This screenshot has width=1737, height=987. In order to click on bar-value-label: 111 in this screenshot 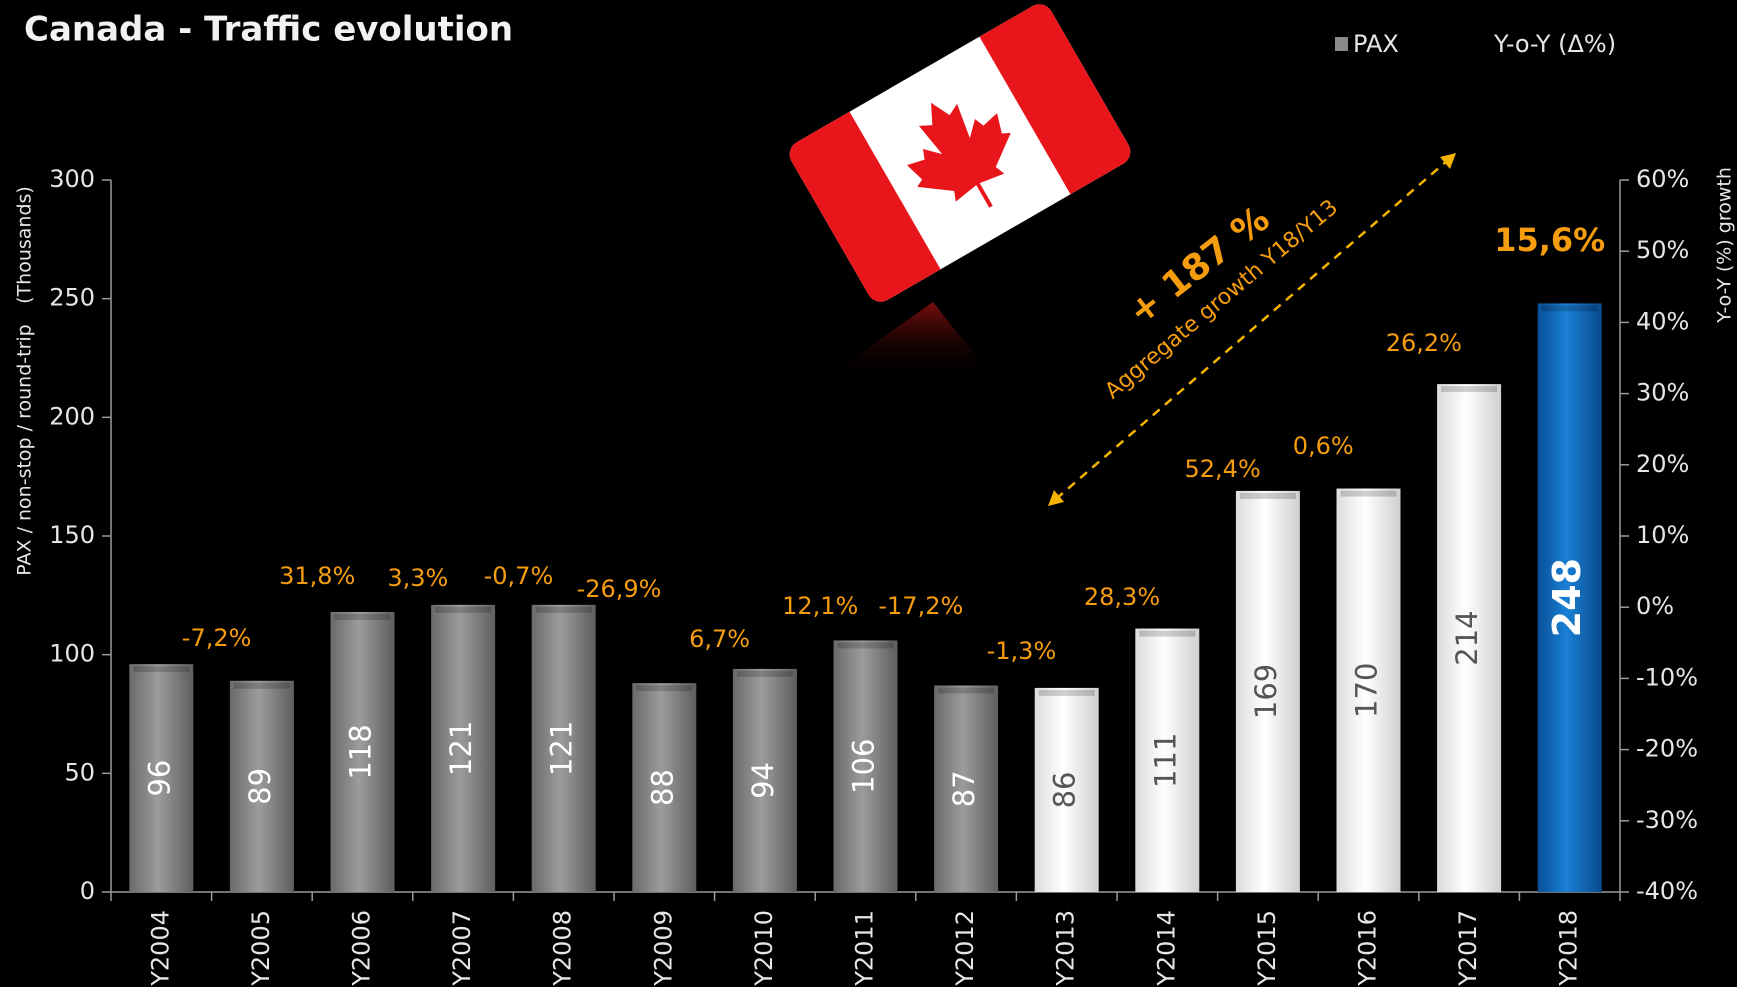, I will do `click(1165, 760)`.